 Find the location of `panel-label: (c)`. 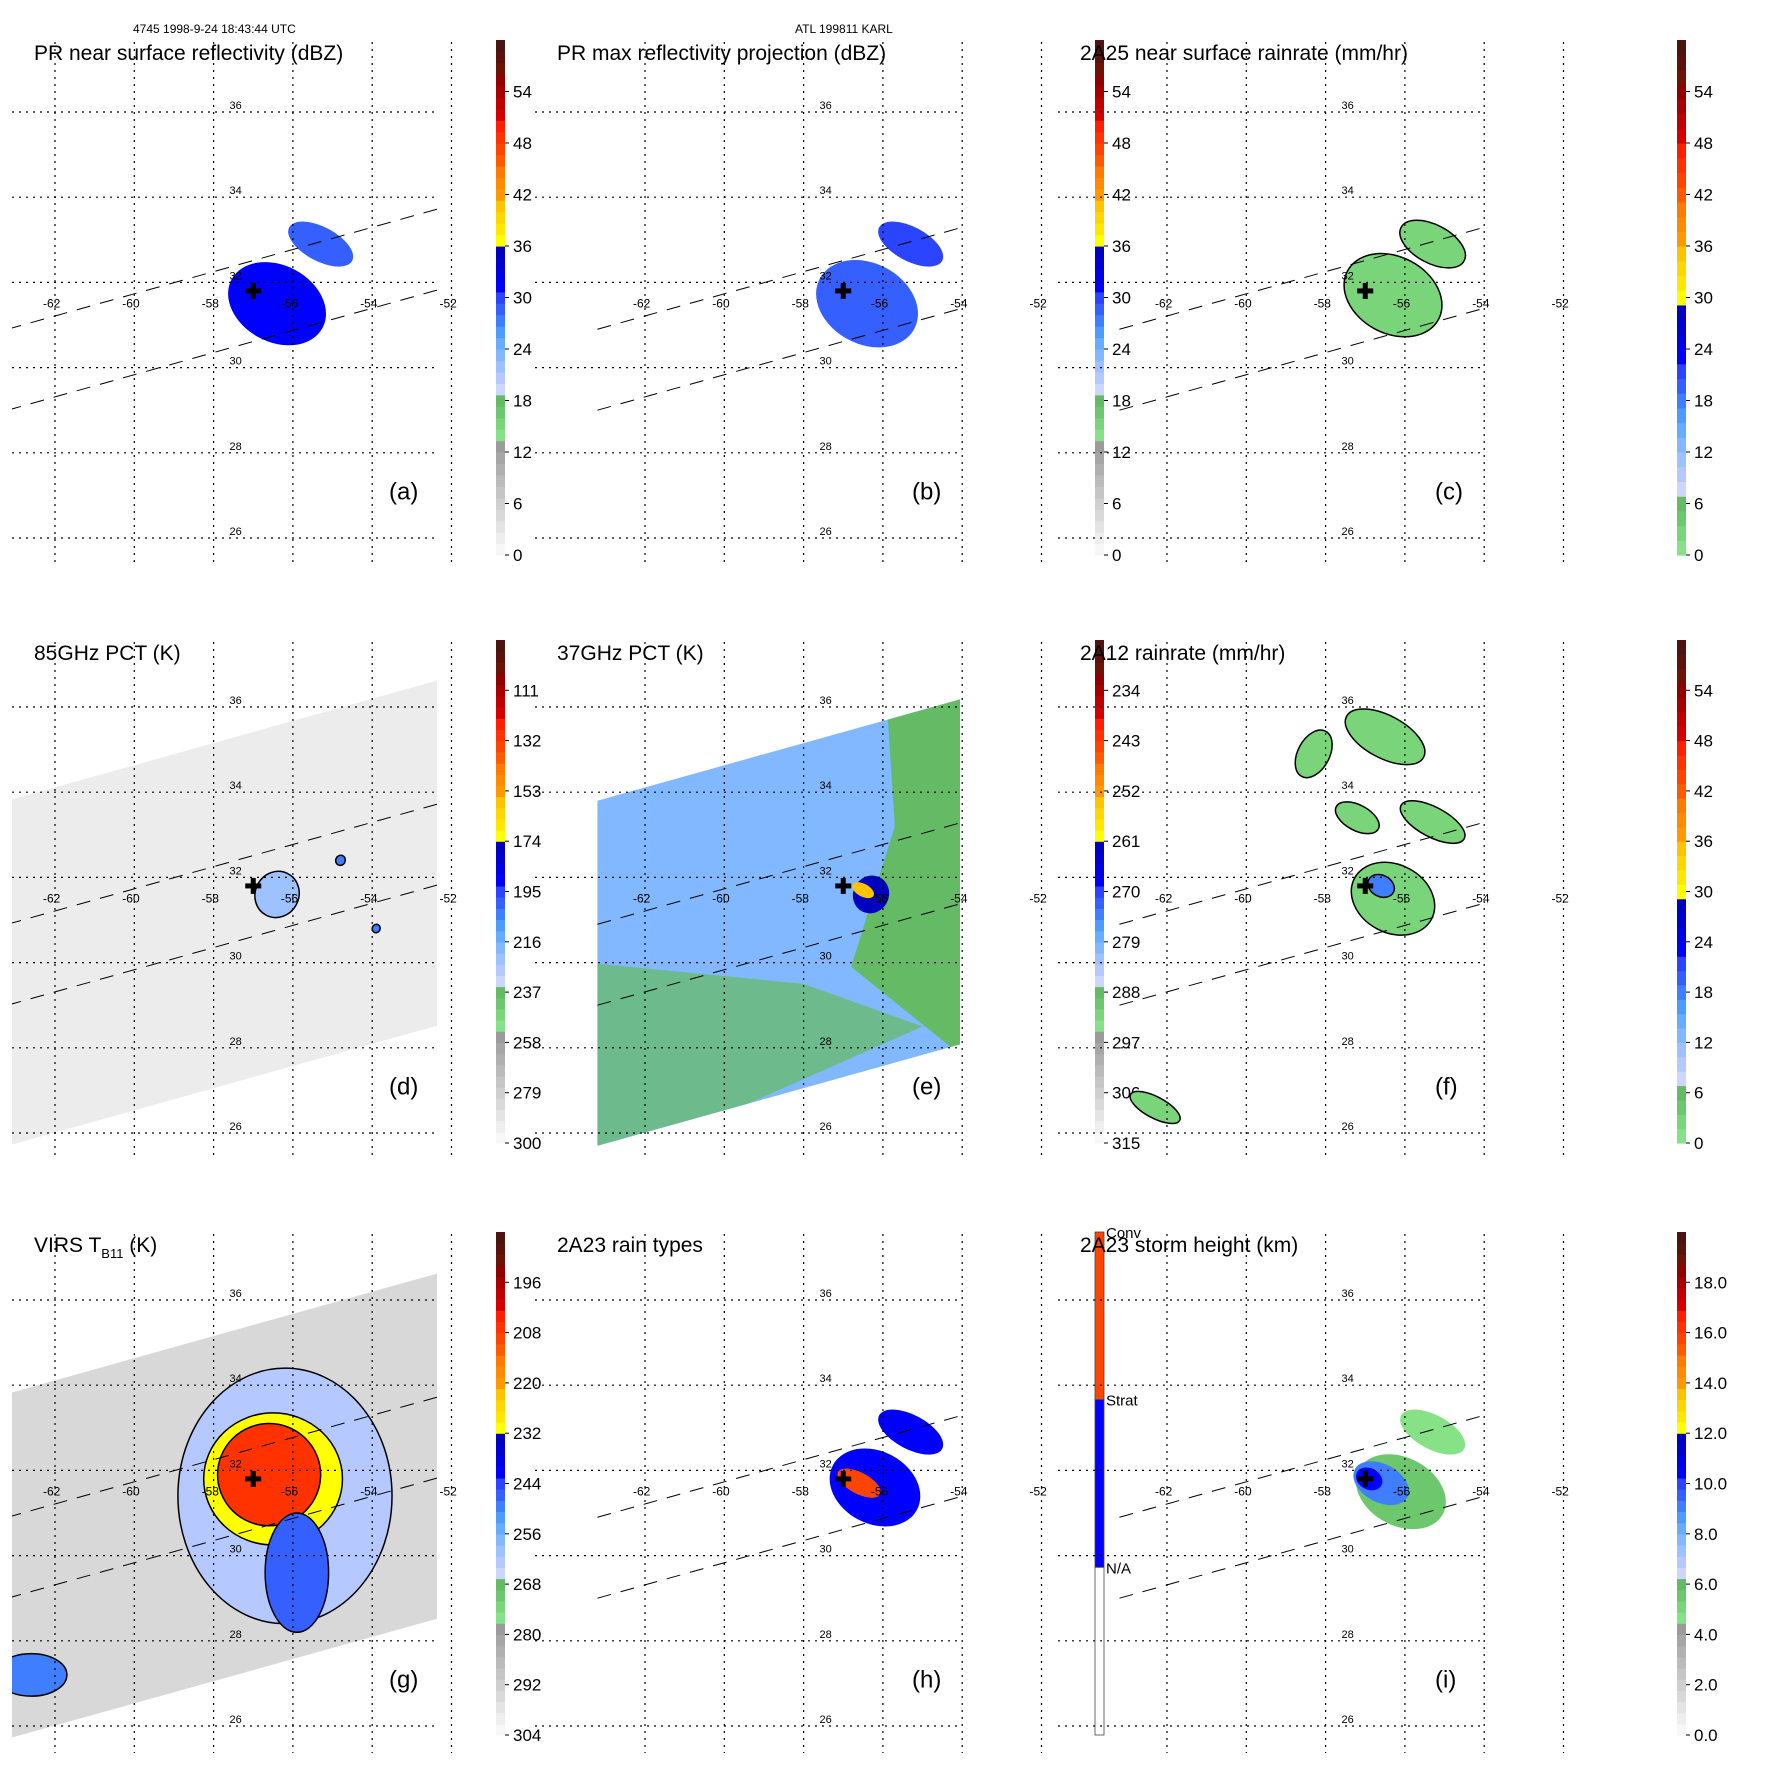

panel-label: (c) is located at coordinates (1449, 492).